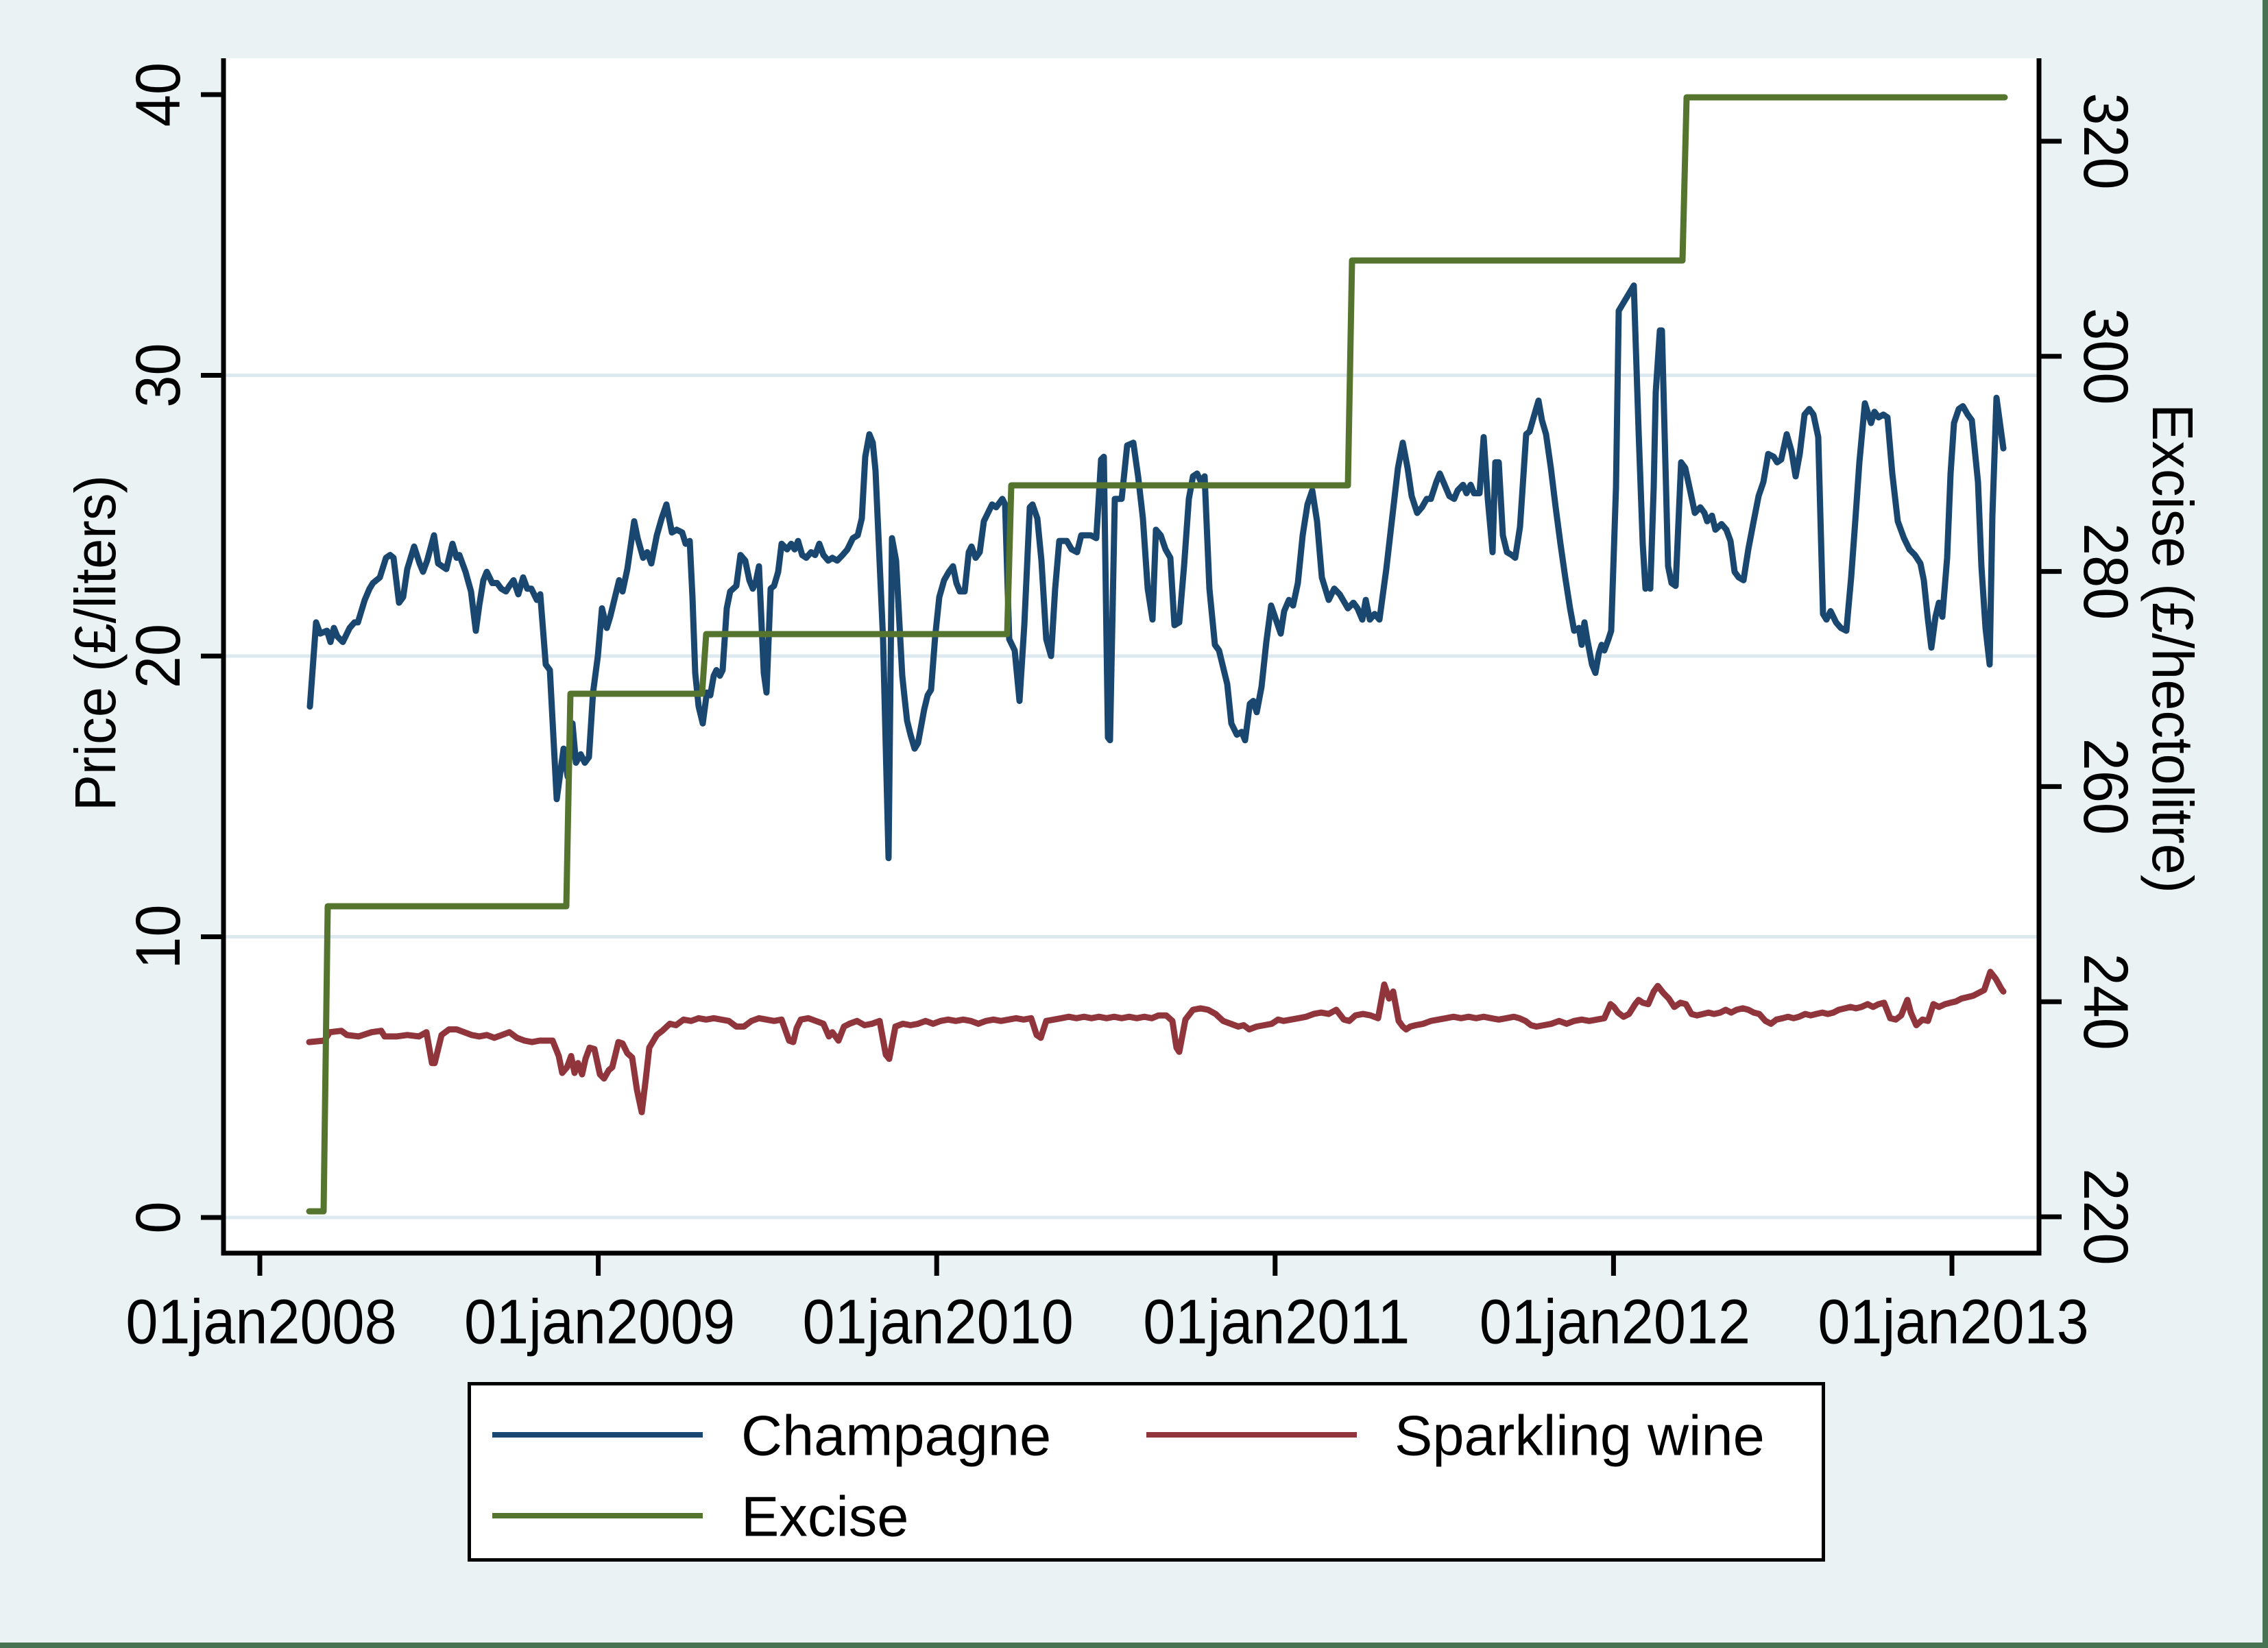 Image resolution: width=2268 pixels, height=1648 pixels. I want to click on svg-text: Sparkling wine, so click(1580, 1436).